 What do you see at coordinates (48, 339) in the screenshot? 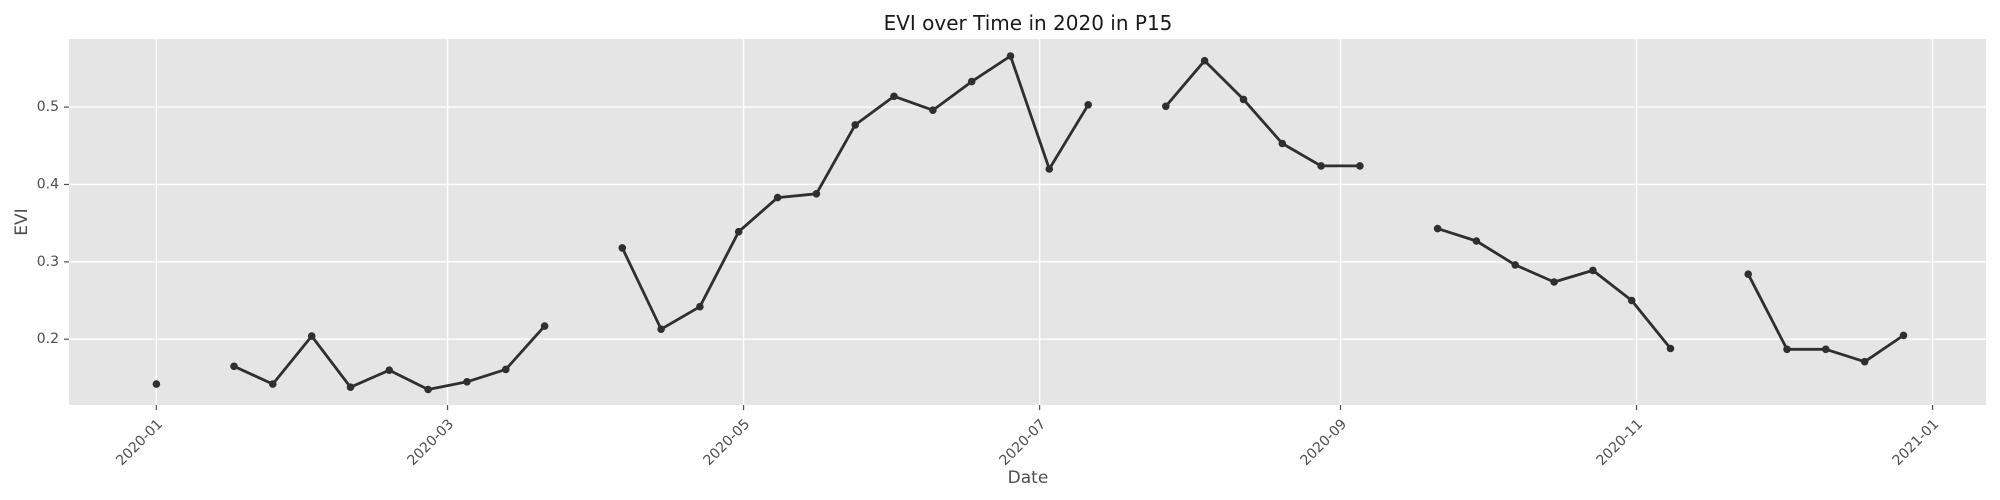
I see `y-tick-label: 0.2` at bounding box center [48, 339].